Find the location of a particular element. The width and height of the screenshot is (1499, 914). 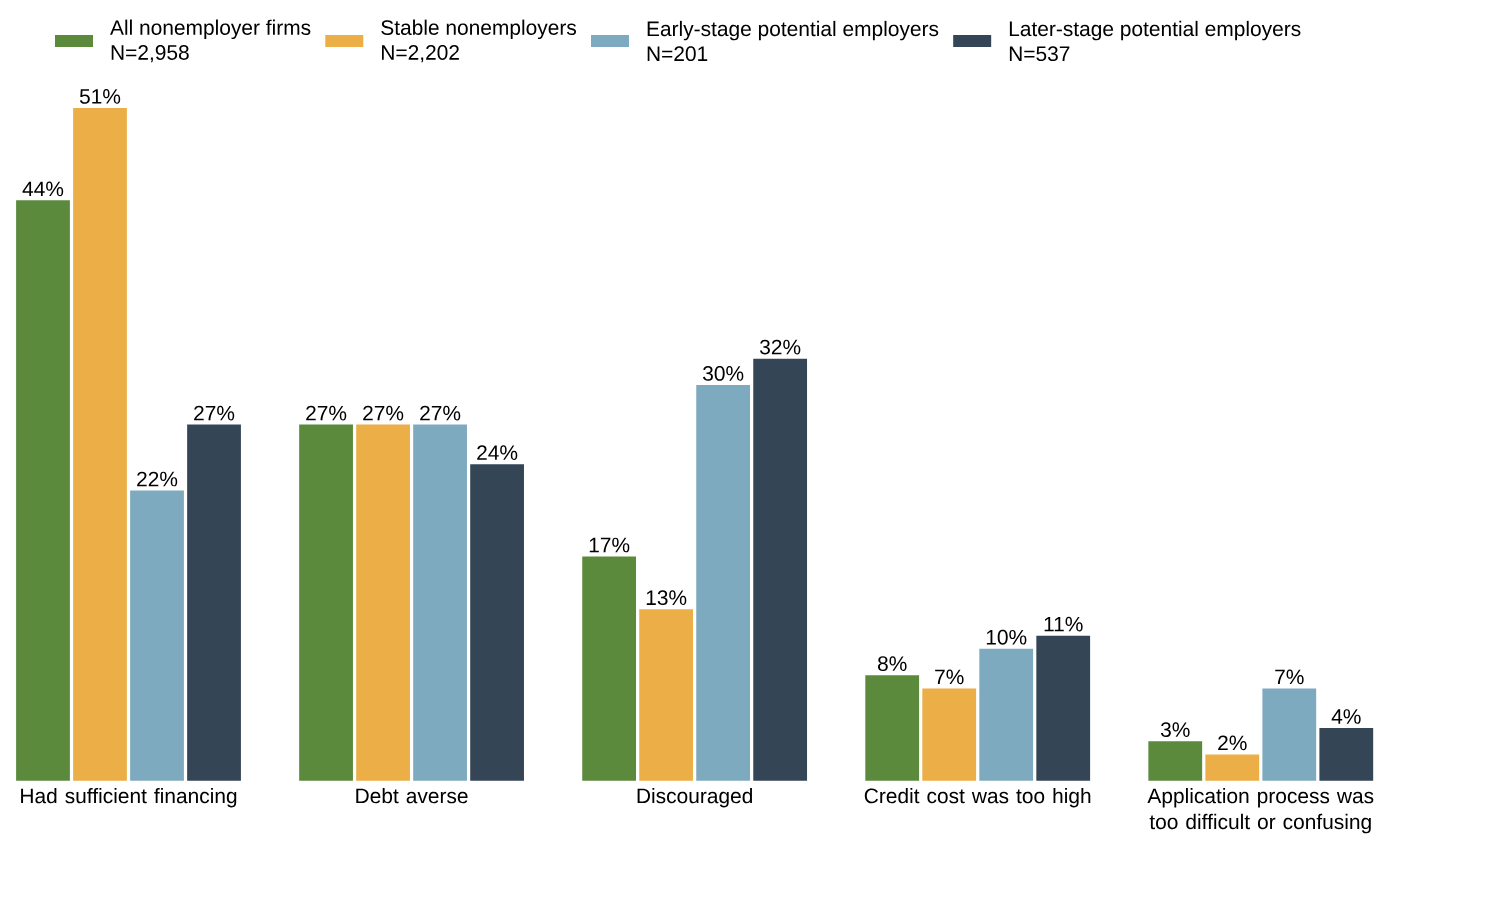

data-label: 4% is located at coordinates (1346, 716).